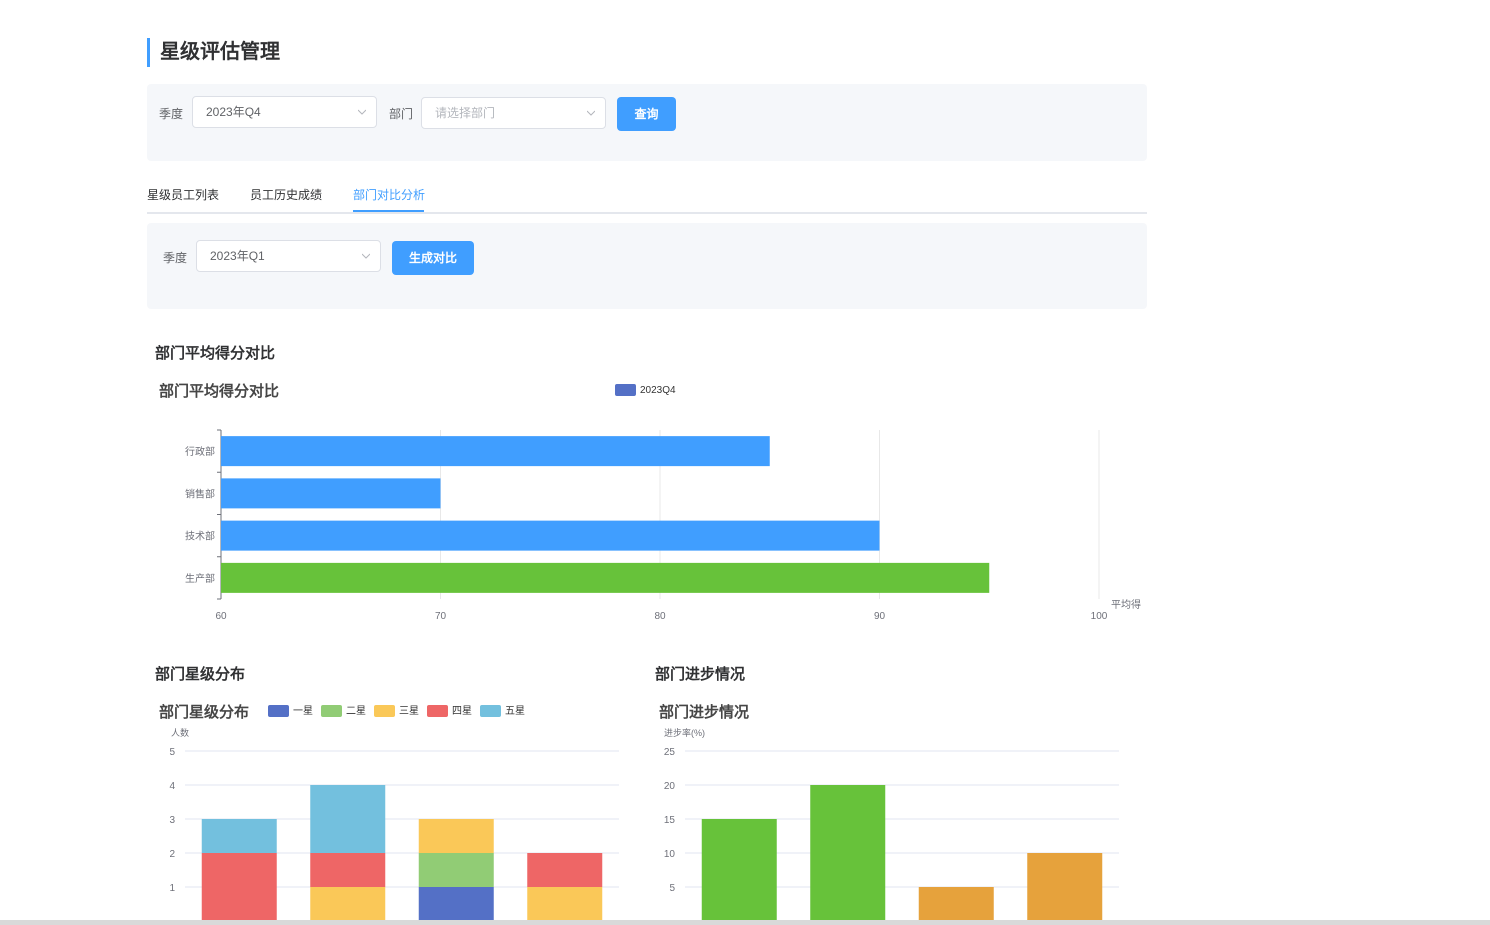 This screenshot has width=1490, height=925. I want to click on tab-bar: 星级员工列表 员工历史成绩 部门对比分析, so click(647, 197).